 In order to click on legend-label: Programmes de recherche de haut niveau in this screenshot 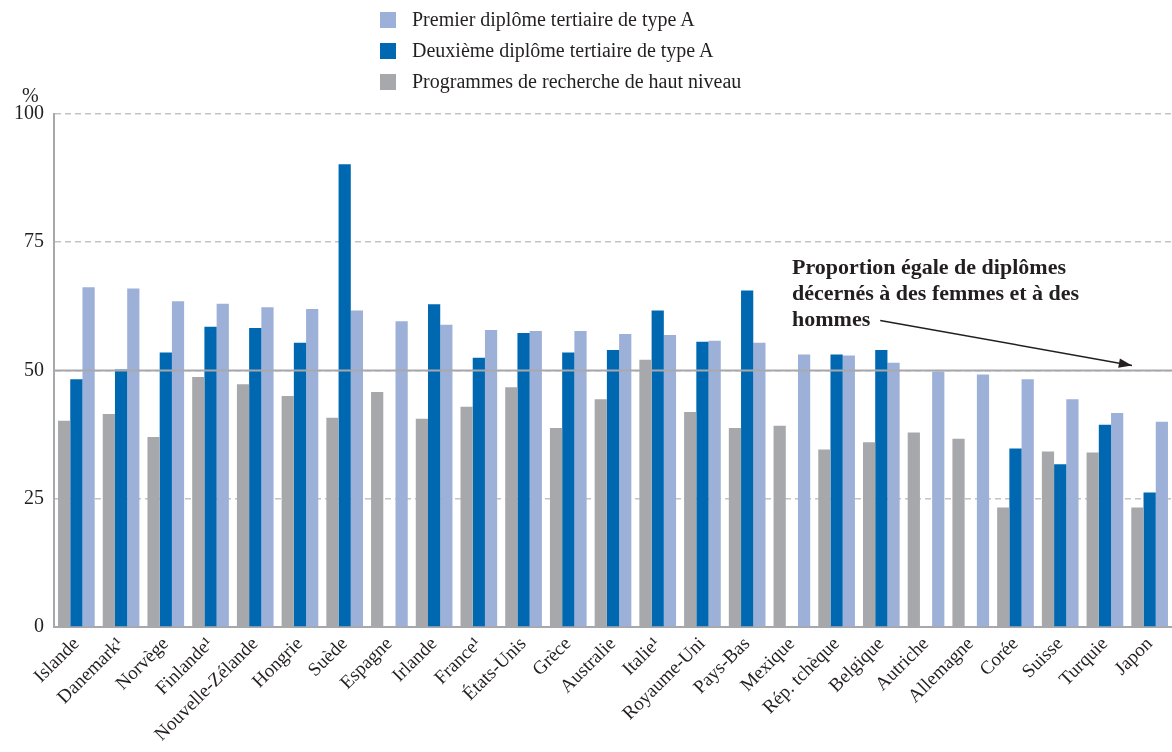, I will do `click(577, 81)`.